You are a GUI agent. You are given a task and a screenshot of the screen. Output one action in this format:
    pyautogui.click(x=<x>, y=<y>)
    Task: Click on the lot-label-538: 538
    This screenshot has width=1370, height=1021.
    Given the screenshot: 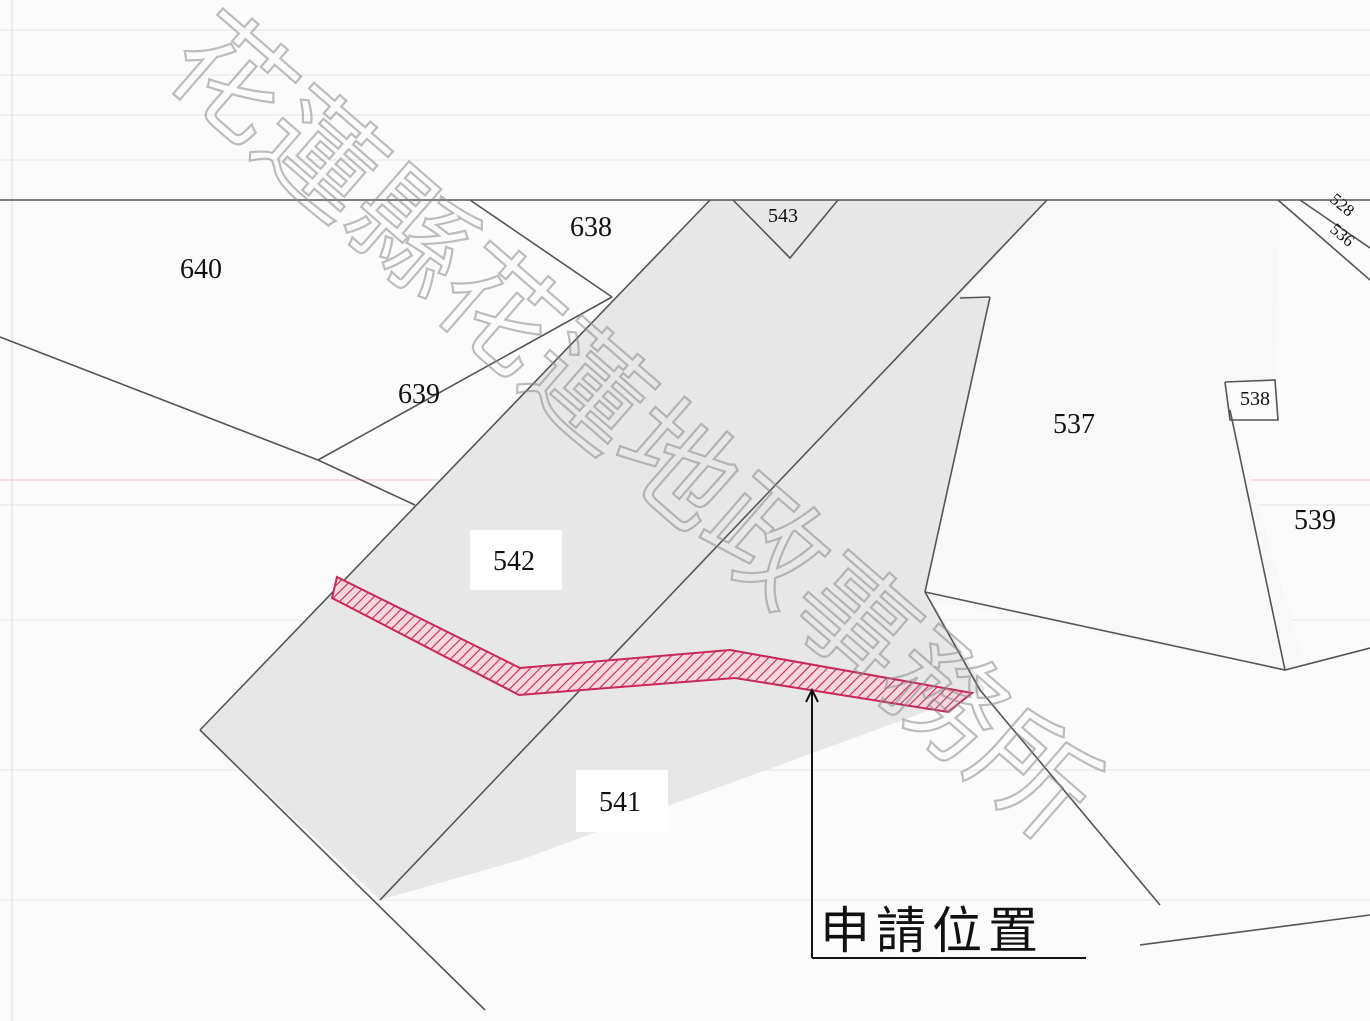 What is the action you would take?
    pyautogui.click(x=1255, y=399)
    